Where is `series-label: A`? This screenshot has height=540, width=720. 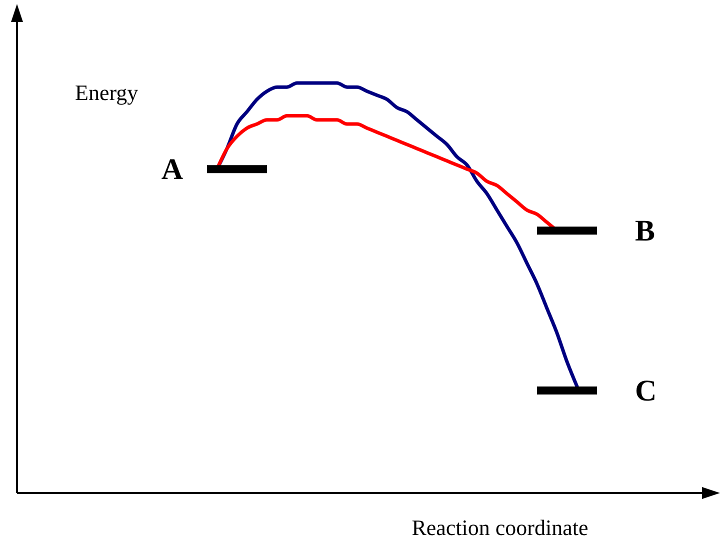
series-label: A is located at coordinates (172, 169).